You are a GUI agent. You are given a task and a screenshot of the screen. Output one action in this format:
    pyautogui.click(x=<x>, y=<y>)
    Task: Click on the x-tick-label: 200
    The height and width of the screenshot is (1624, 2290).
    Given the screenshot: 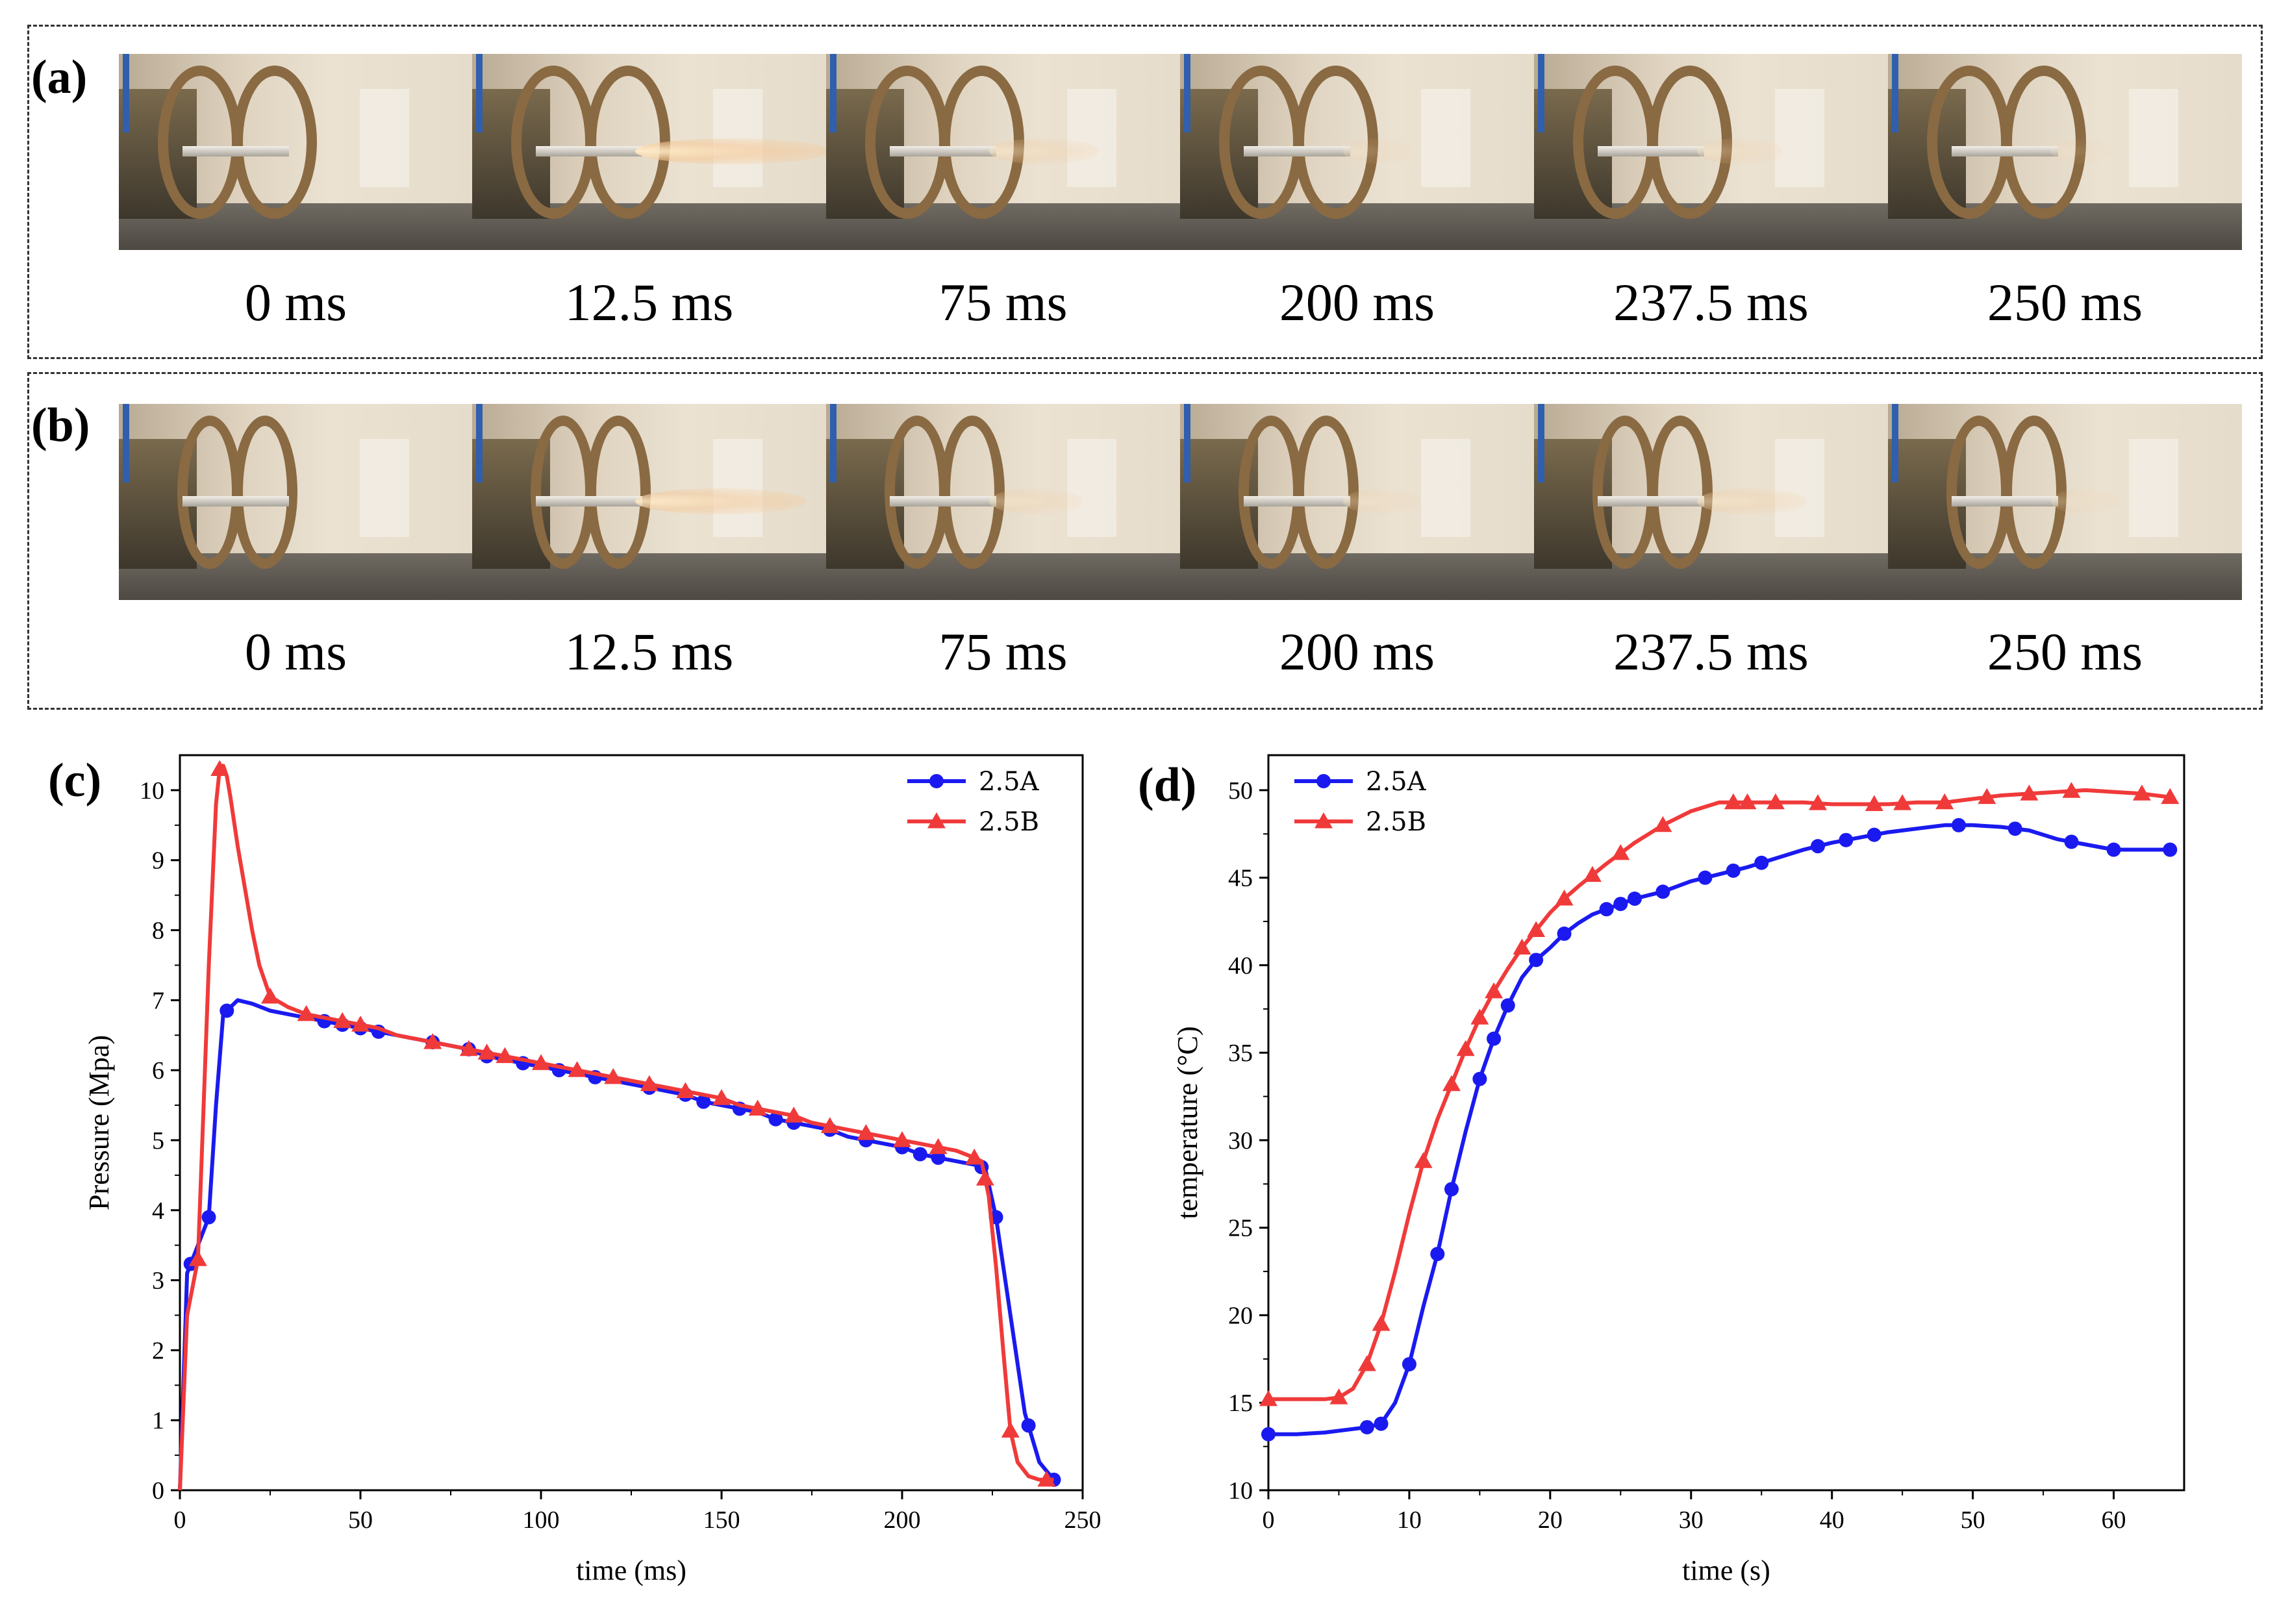 What is the action you would take?
    pyautogui.click(x=902, y=1520)
    